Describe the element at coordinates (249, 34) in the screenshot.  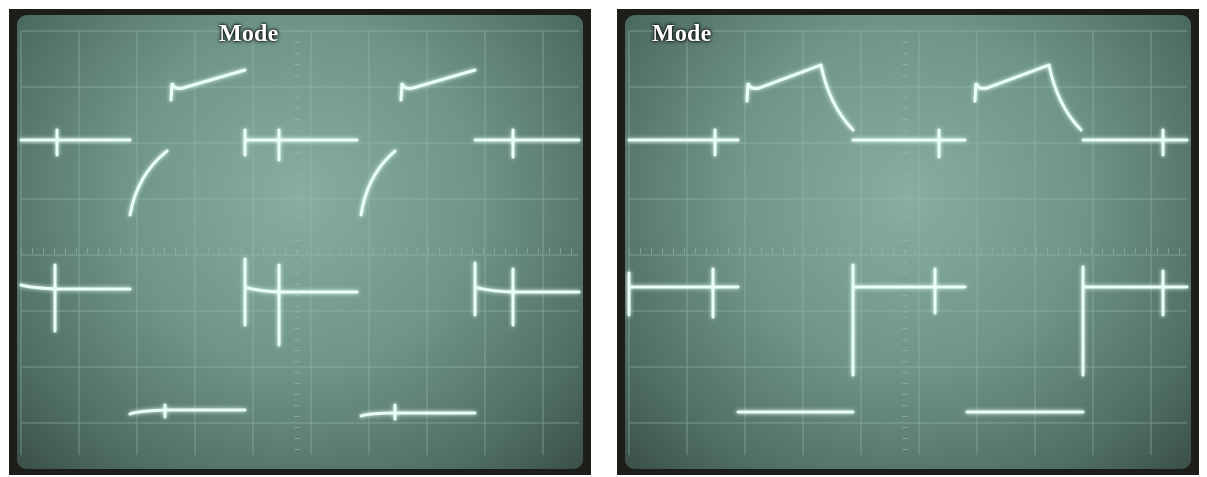
I see `panel-title-left: Mode` at that location.